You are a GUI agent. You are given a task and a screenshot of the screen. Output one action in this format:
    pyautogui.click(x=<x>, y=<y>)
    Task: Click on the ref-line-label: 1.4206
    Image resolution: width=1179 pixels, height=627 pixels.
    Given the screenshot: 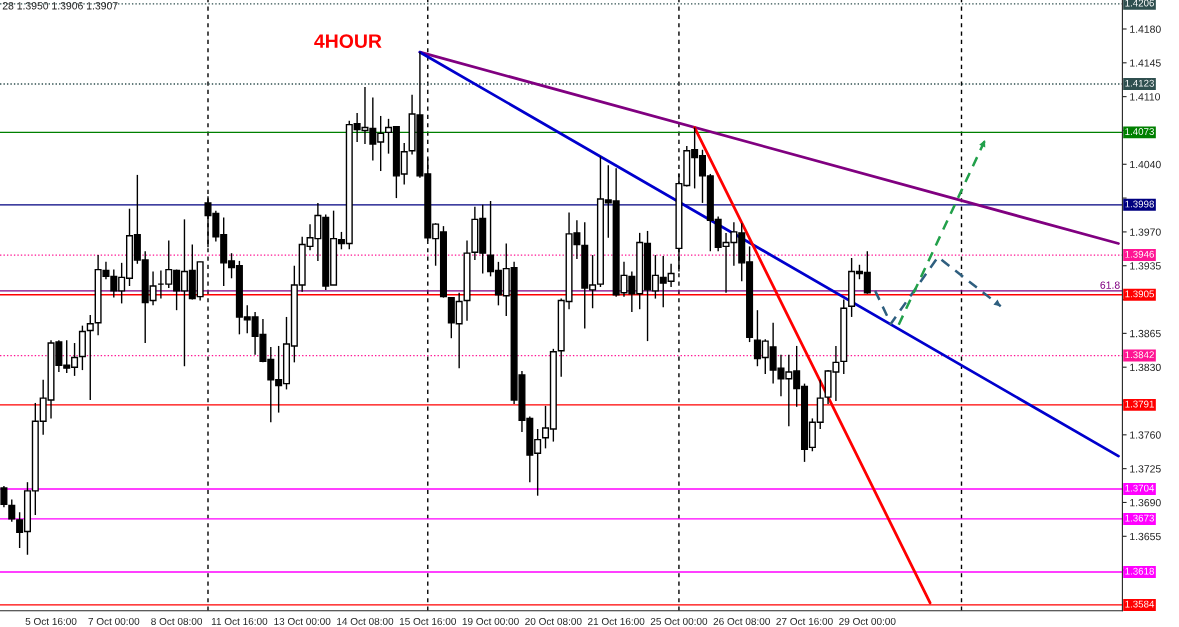 What is the action you would take?
    pyautogui.click(x=1139, y=3)
    